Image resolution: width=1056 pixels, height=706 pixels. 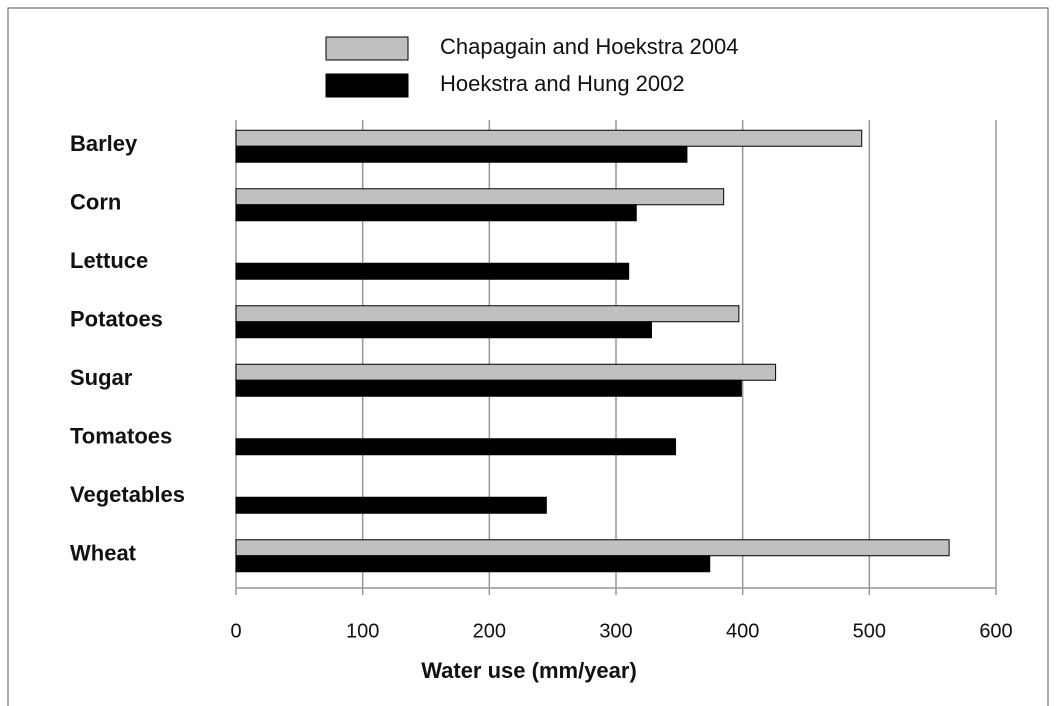 What do you see at coordinates (362, 631) in the screenshot?
I see `x-tick-label: 100` at bounding box center [362, 631].